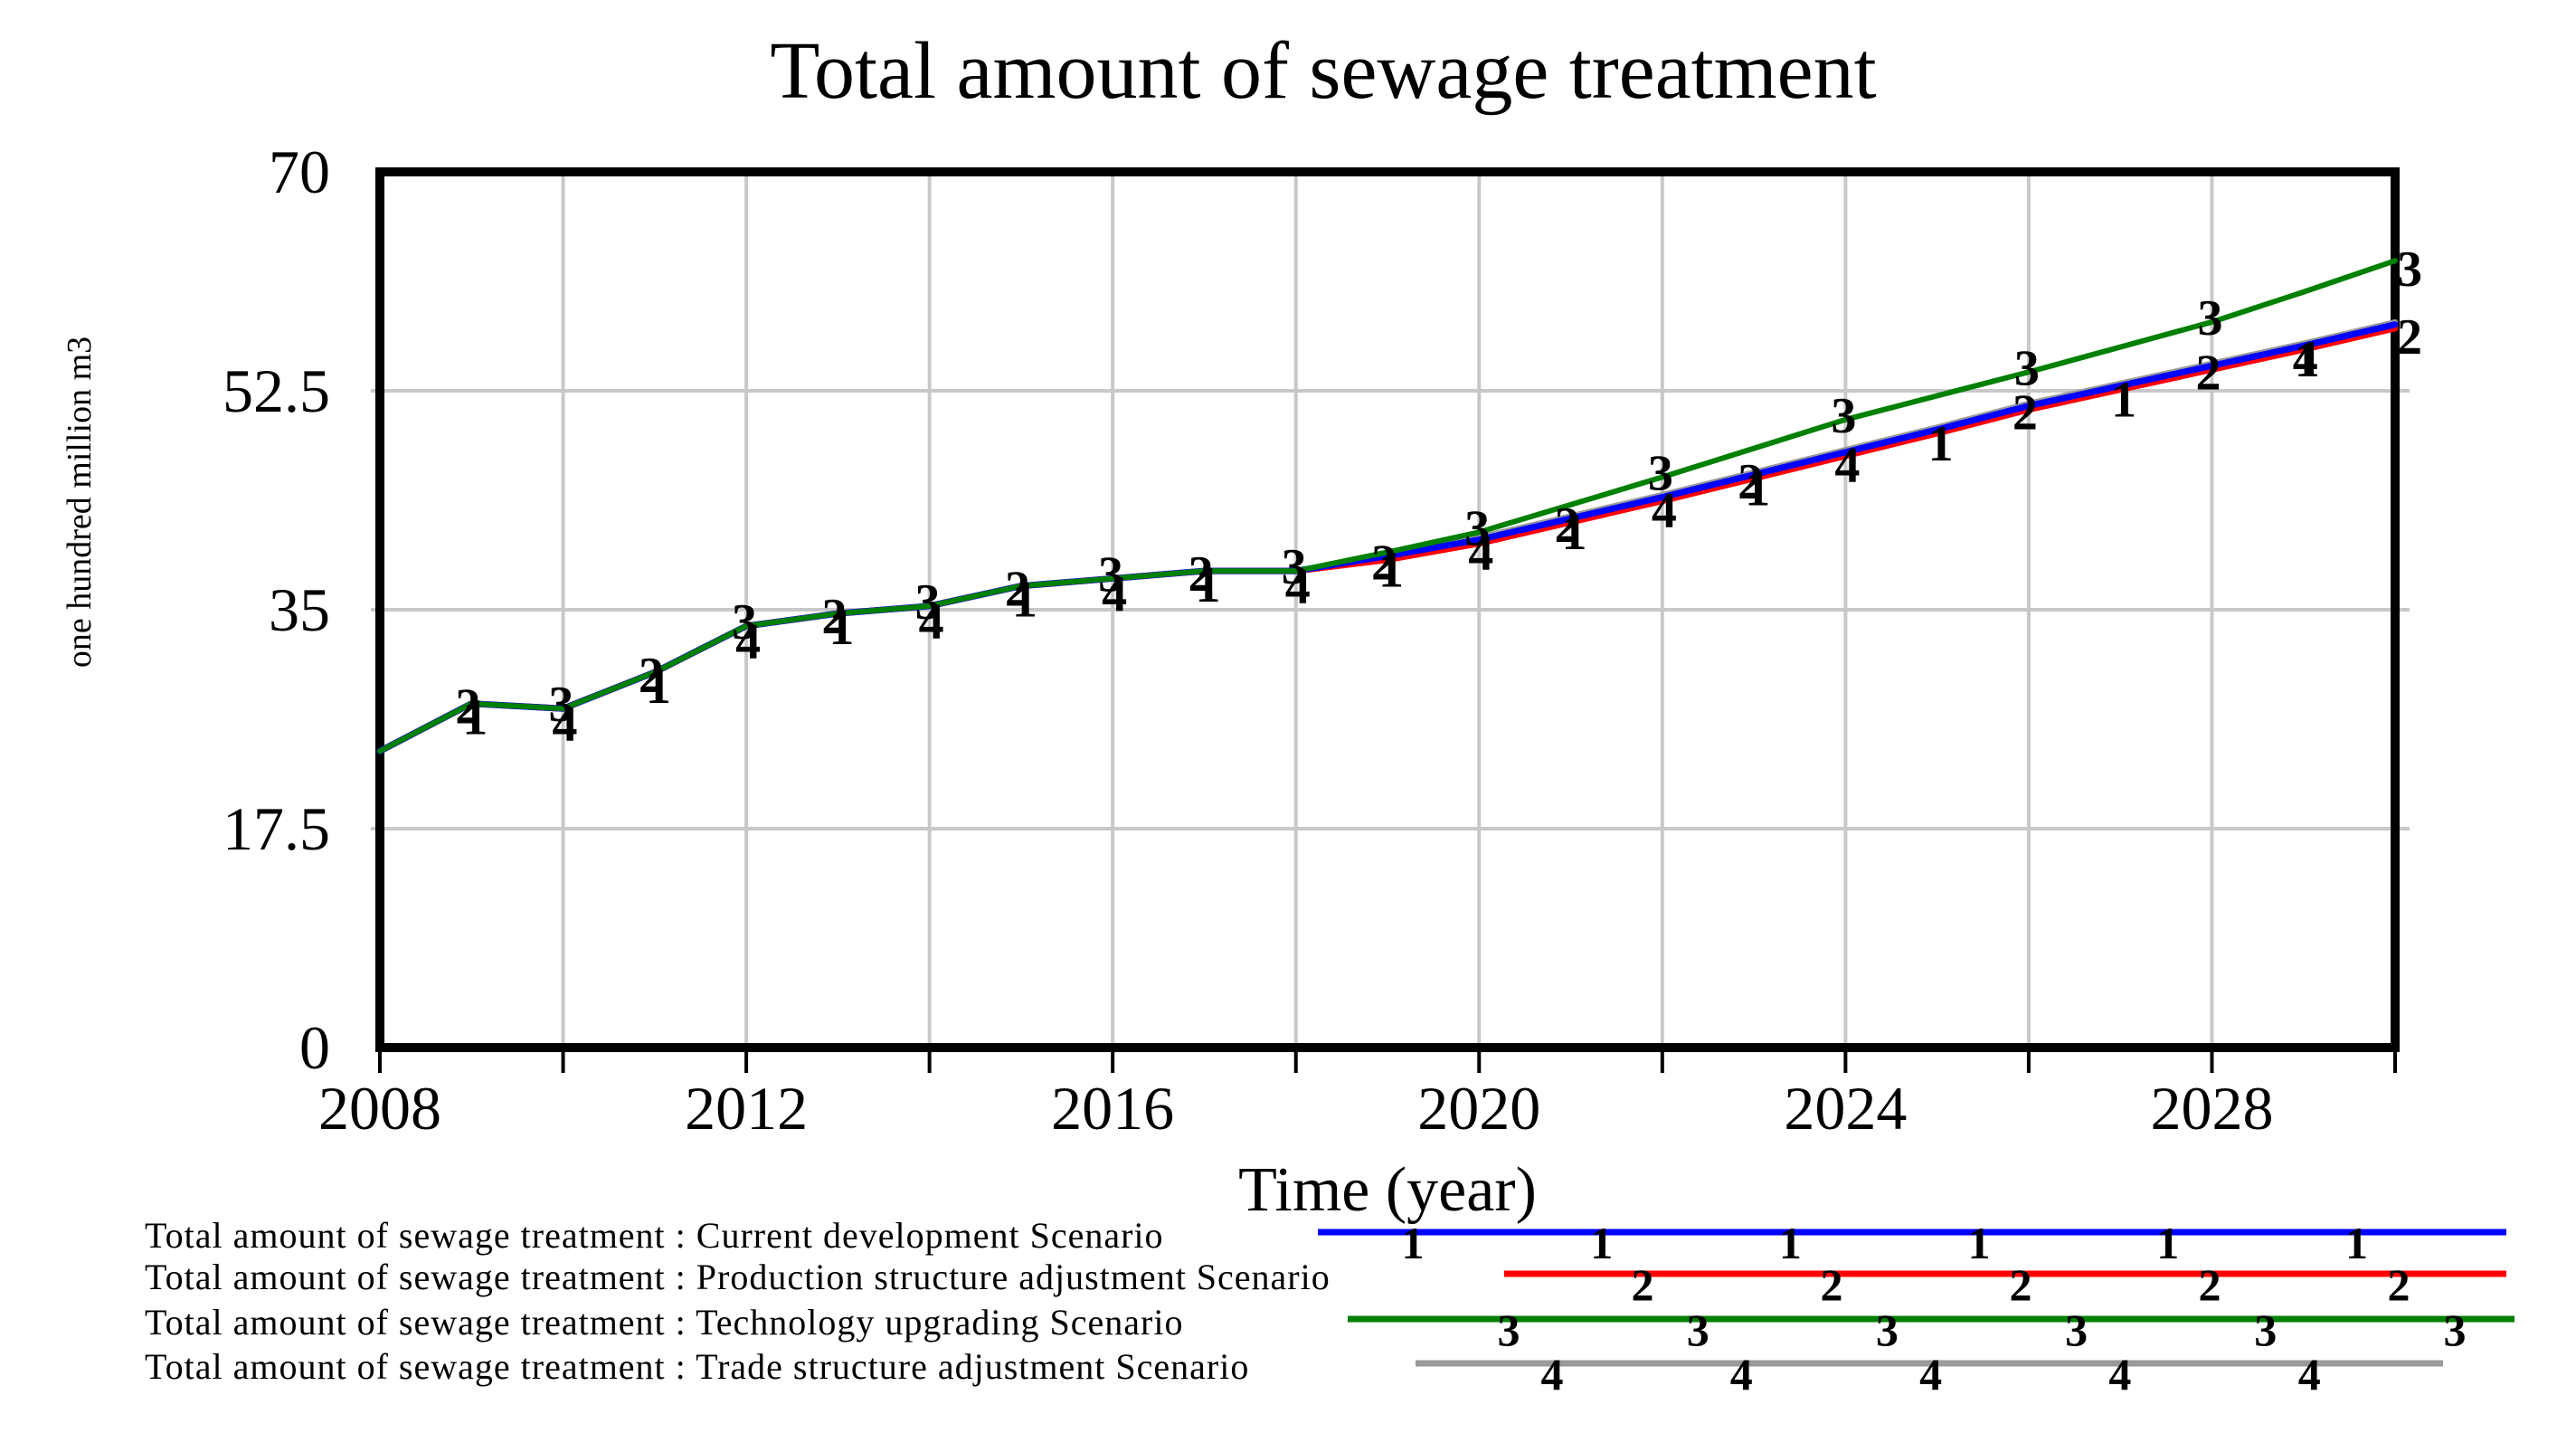 This screenshot has width=2576, height=1452. I want to click on legend-marker-1-4: 1, so click(1979, 1243).